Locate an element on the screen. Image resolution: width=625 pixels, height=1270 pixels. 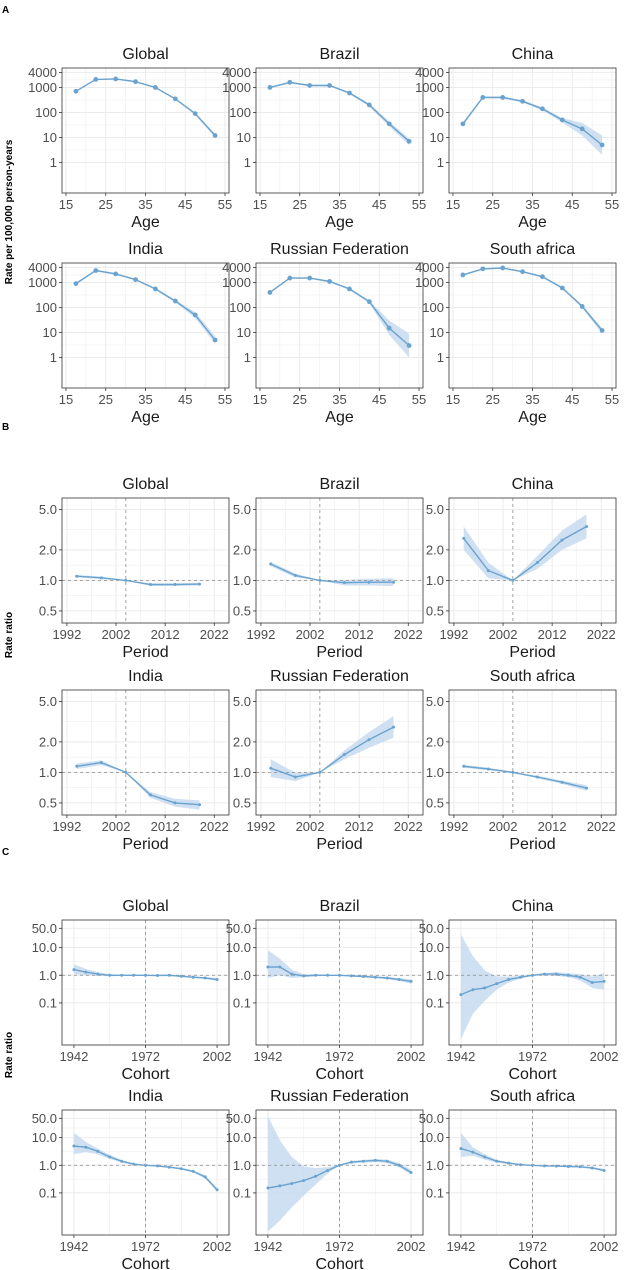
x-tick-label: 1992 is located at coordinates (66, 634).